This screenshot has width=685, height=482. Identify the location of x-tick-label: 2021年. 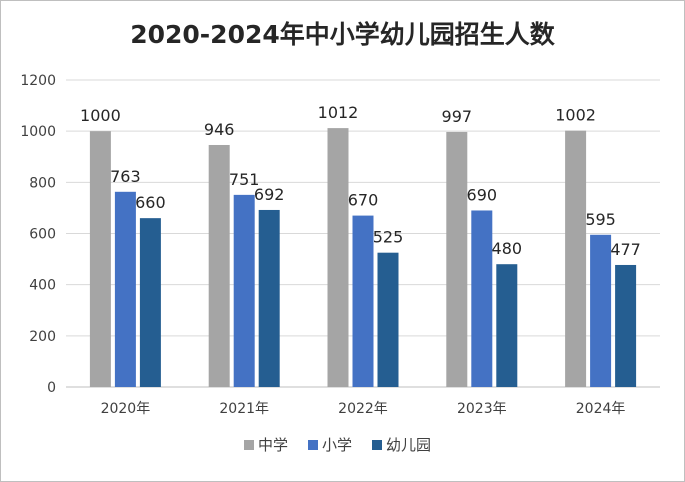
(244, 409).